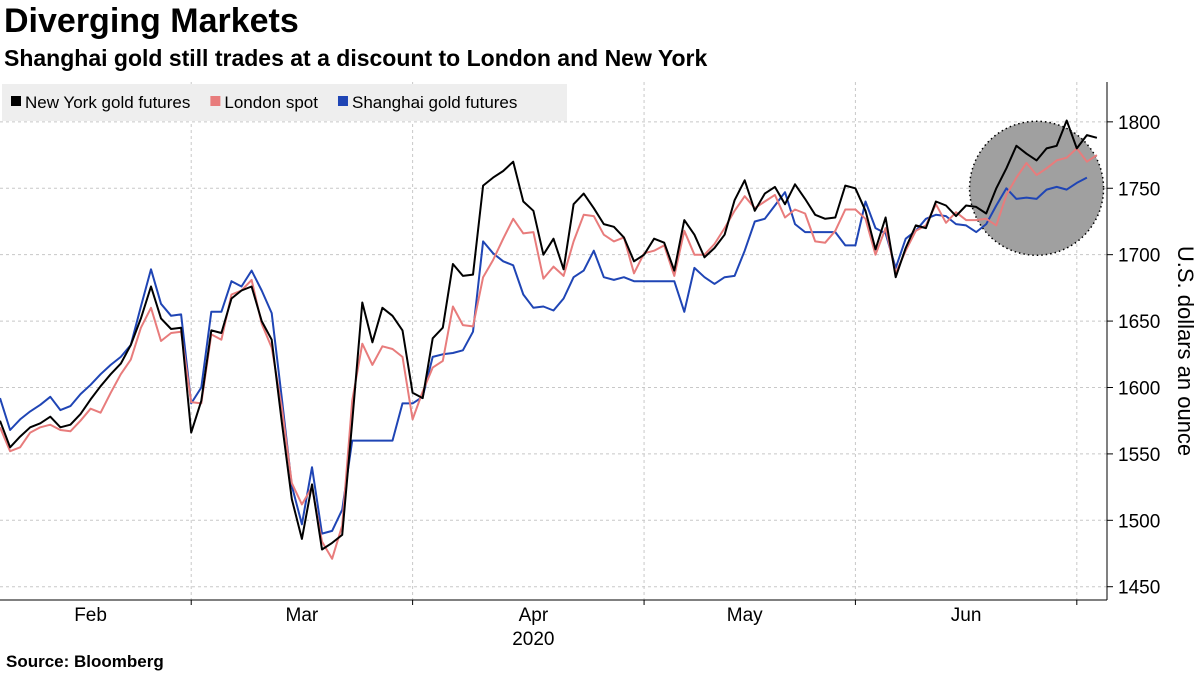  Describe the element at coordinates (1139, 256) in the screenshot. I see `y-tick-label: 1700` at that location.